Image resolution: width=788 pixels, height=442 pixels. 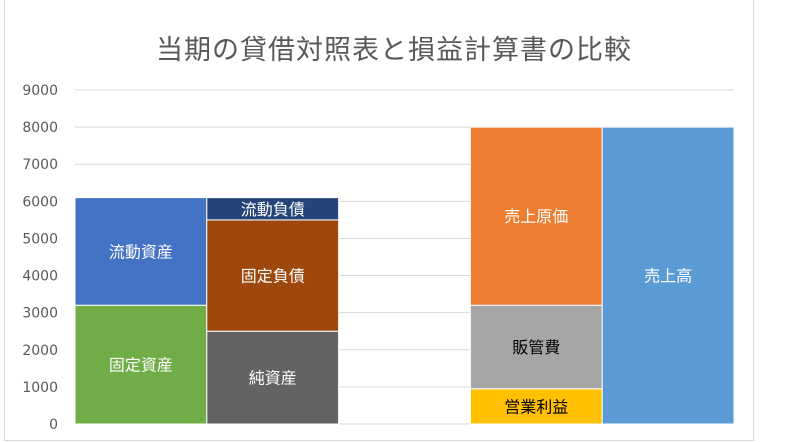 I want to click on data-label: 売上原価, so click(x=536, y=216).